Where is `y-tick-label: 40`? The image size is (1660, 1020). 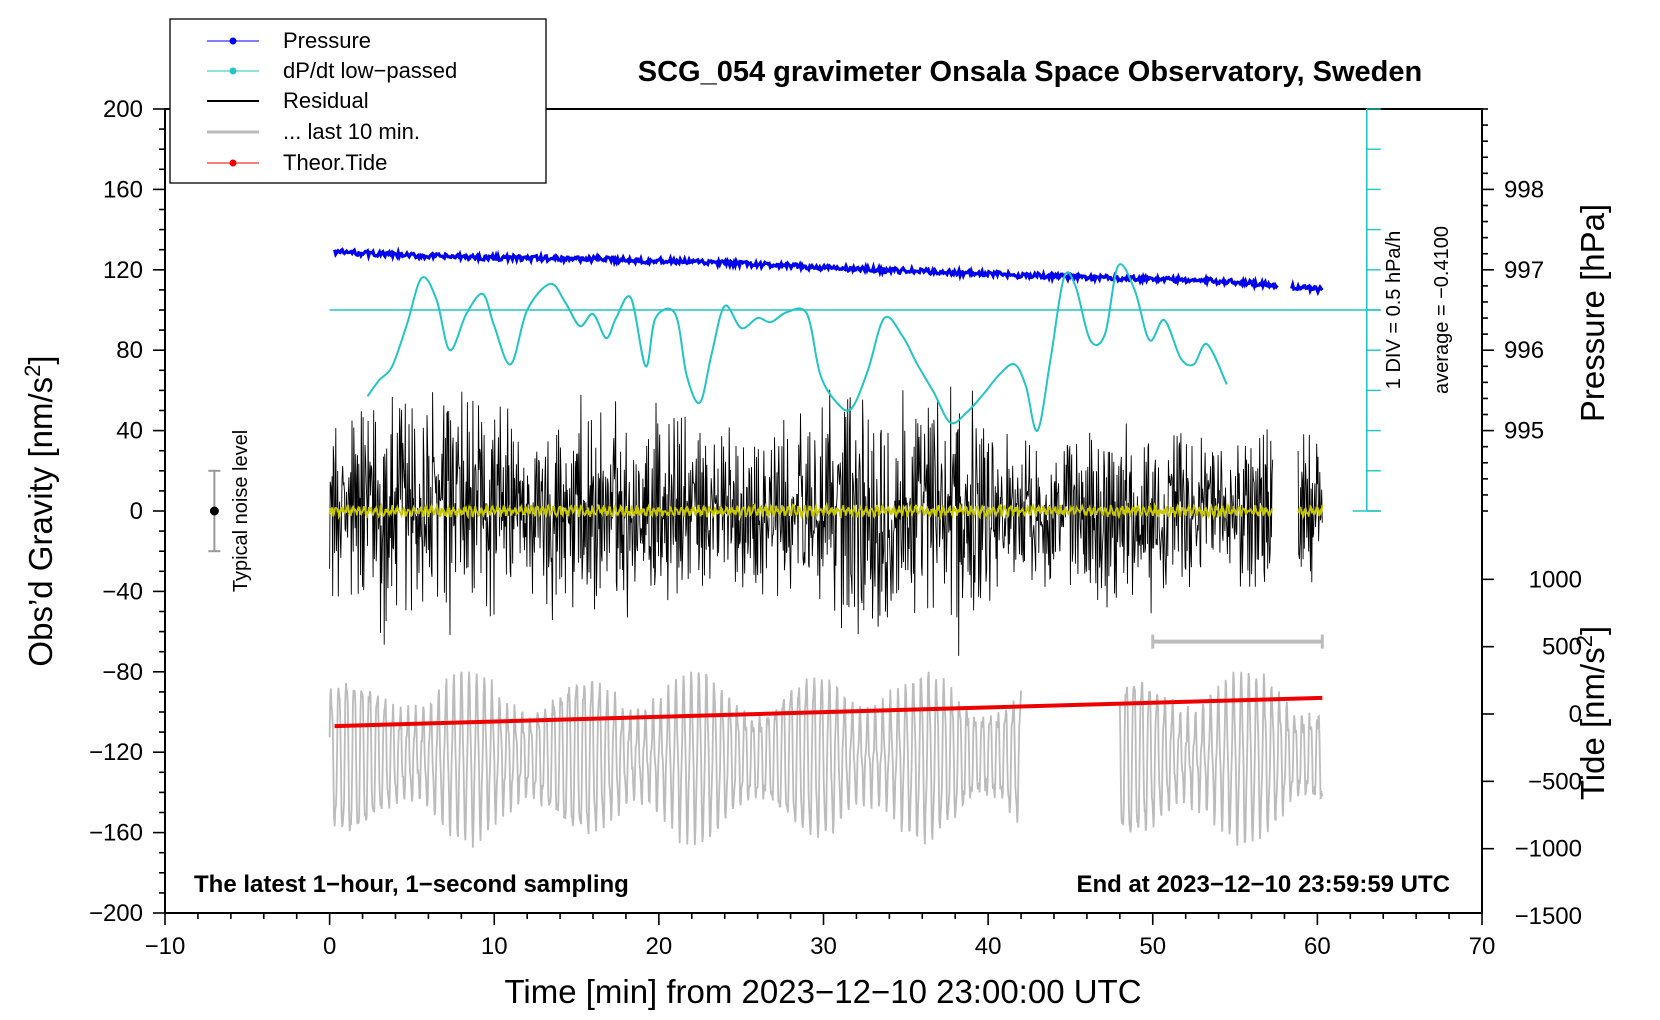 y-tick-label: 40 is located at coordinates (129, 431).